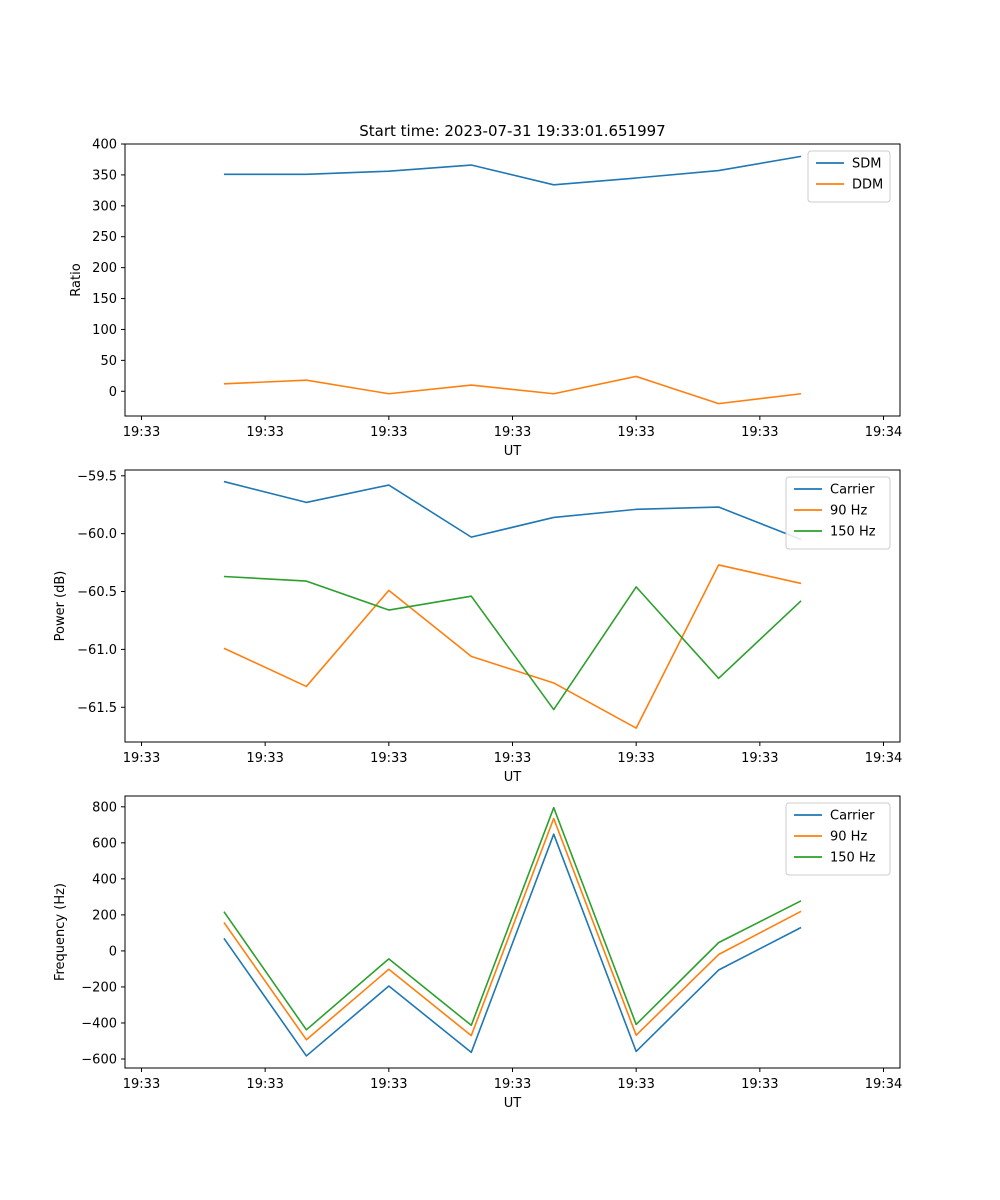 Image resolution: width=1000 pixels, height=1200 pixels. Describe the element at coordinates (104, 237) in the screenshot. I see `y-tick-label: 250` at that location.